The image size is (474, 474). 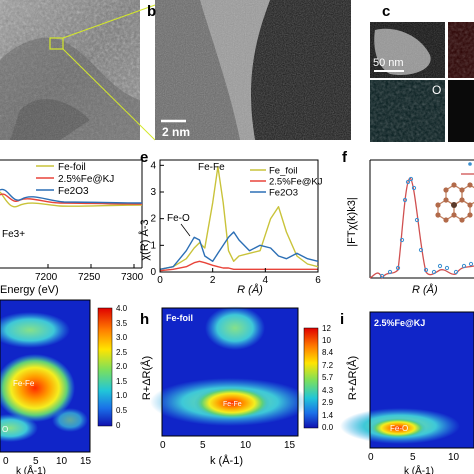 What do you see at coordinates (29, 290) in the screenshot?
I see `panel-d-x-label: Energy (eV)` at bounding box center [29, 290].